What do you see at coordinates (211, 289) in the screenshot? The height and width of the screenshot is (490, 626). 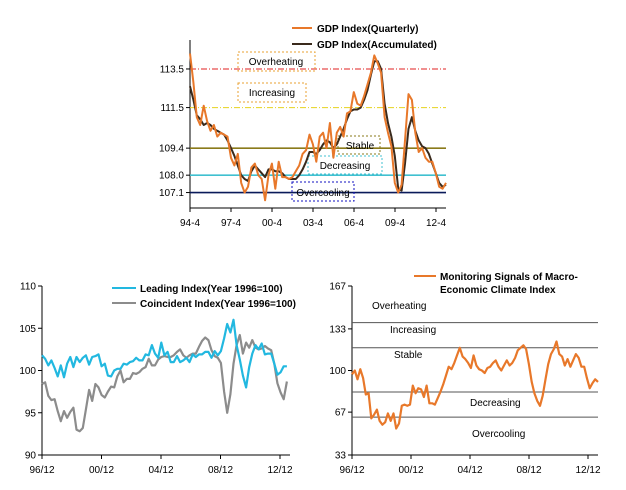 I see `legend-label-leading: Leading Index(Year 1996=100)` at bounding box center [211, 289].